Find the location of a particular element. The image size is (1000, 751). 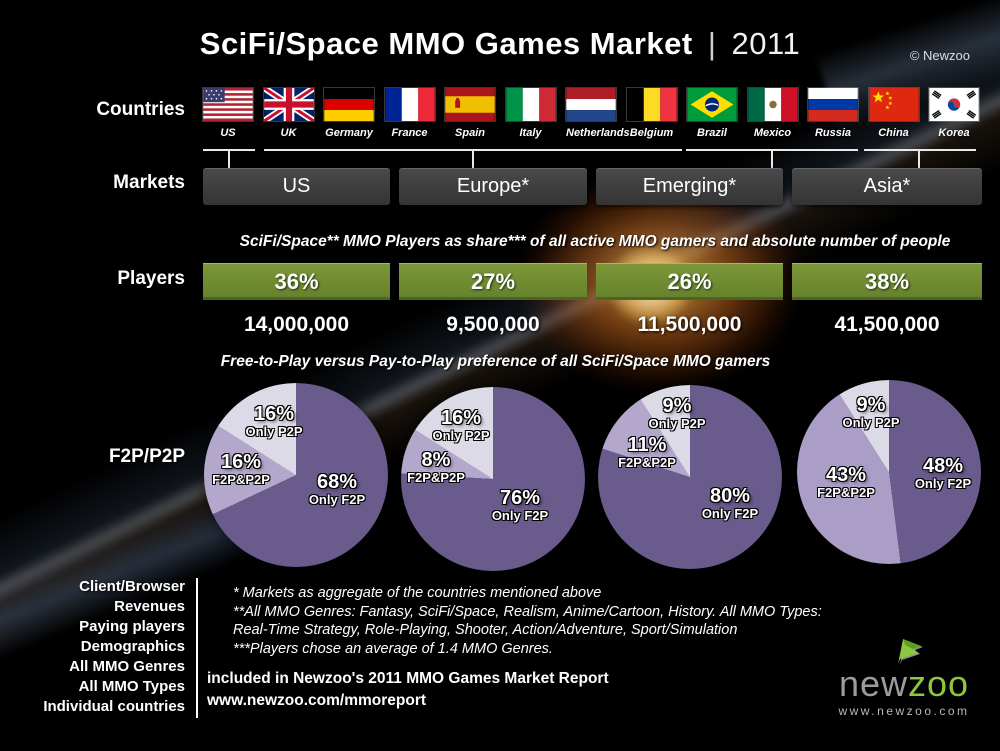

flag-label-korea: Korea is located at coordinates (954, 133).